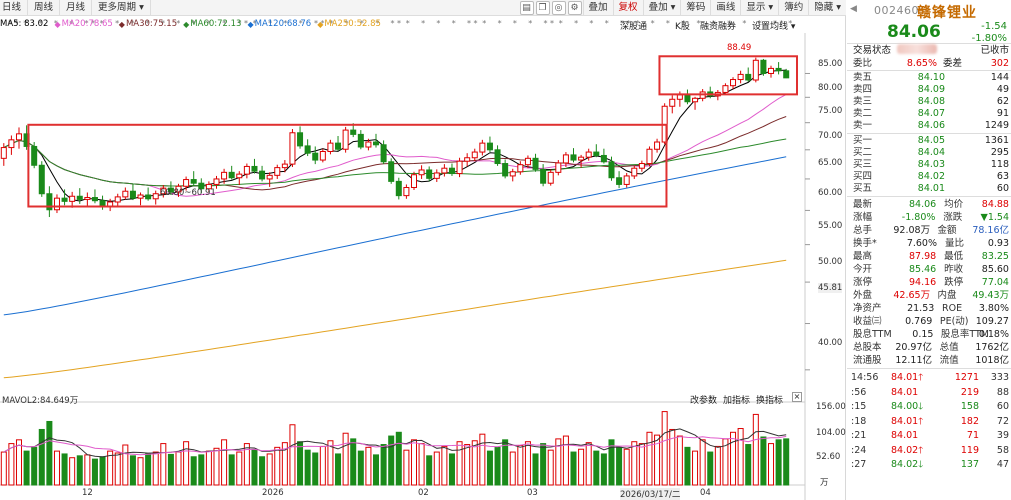  What do you see at coordinates (770, 401) in the screenshot?
I see `switch-indicator-button: 换指标` at bounding box center [770, 401].